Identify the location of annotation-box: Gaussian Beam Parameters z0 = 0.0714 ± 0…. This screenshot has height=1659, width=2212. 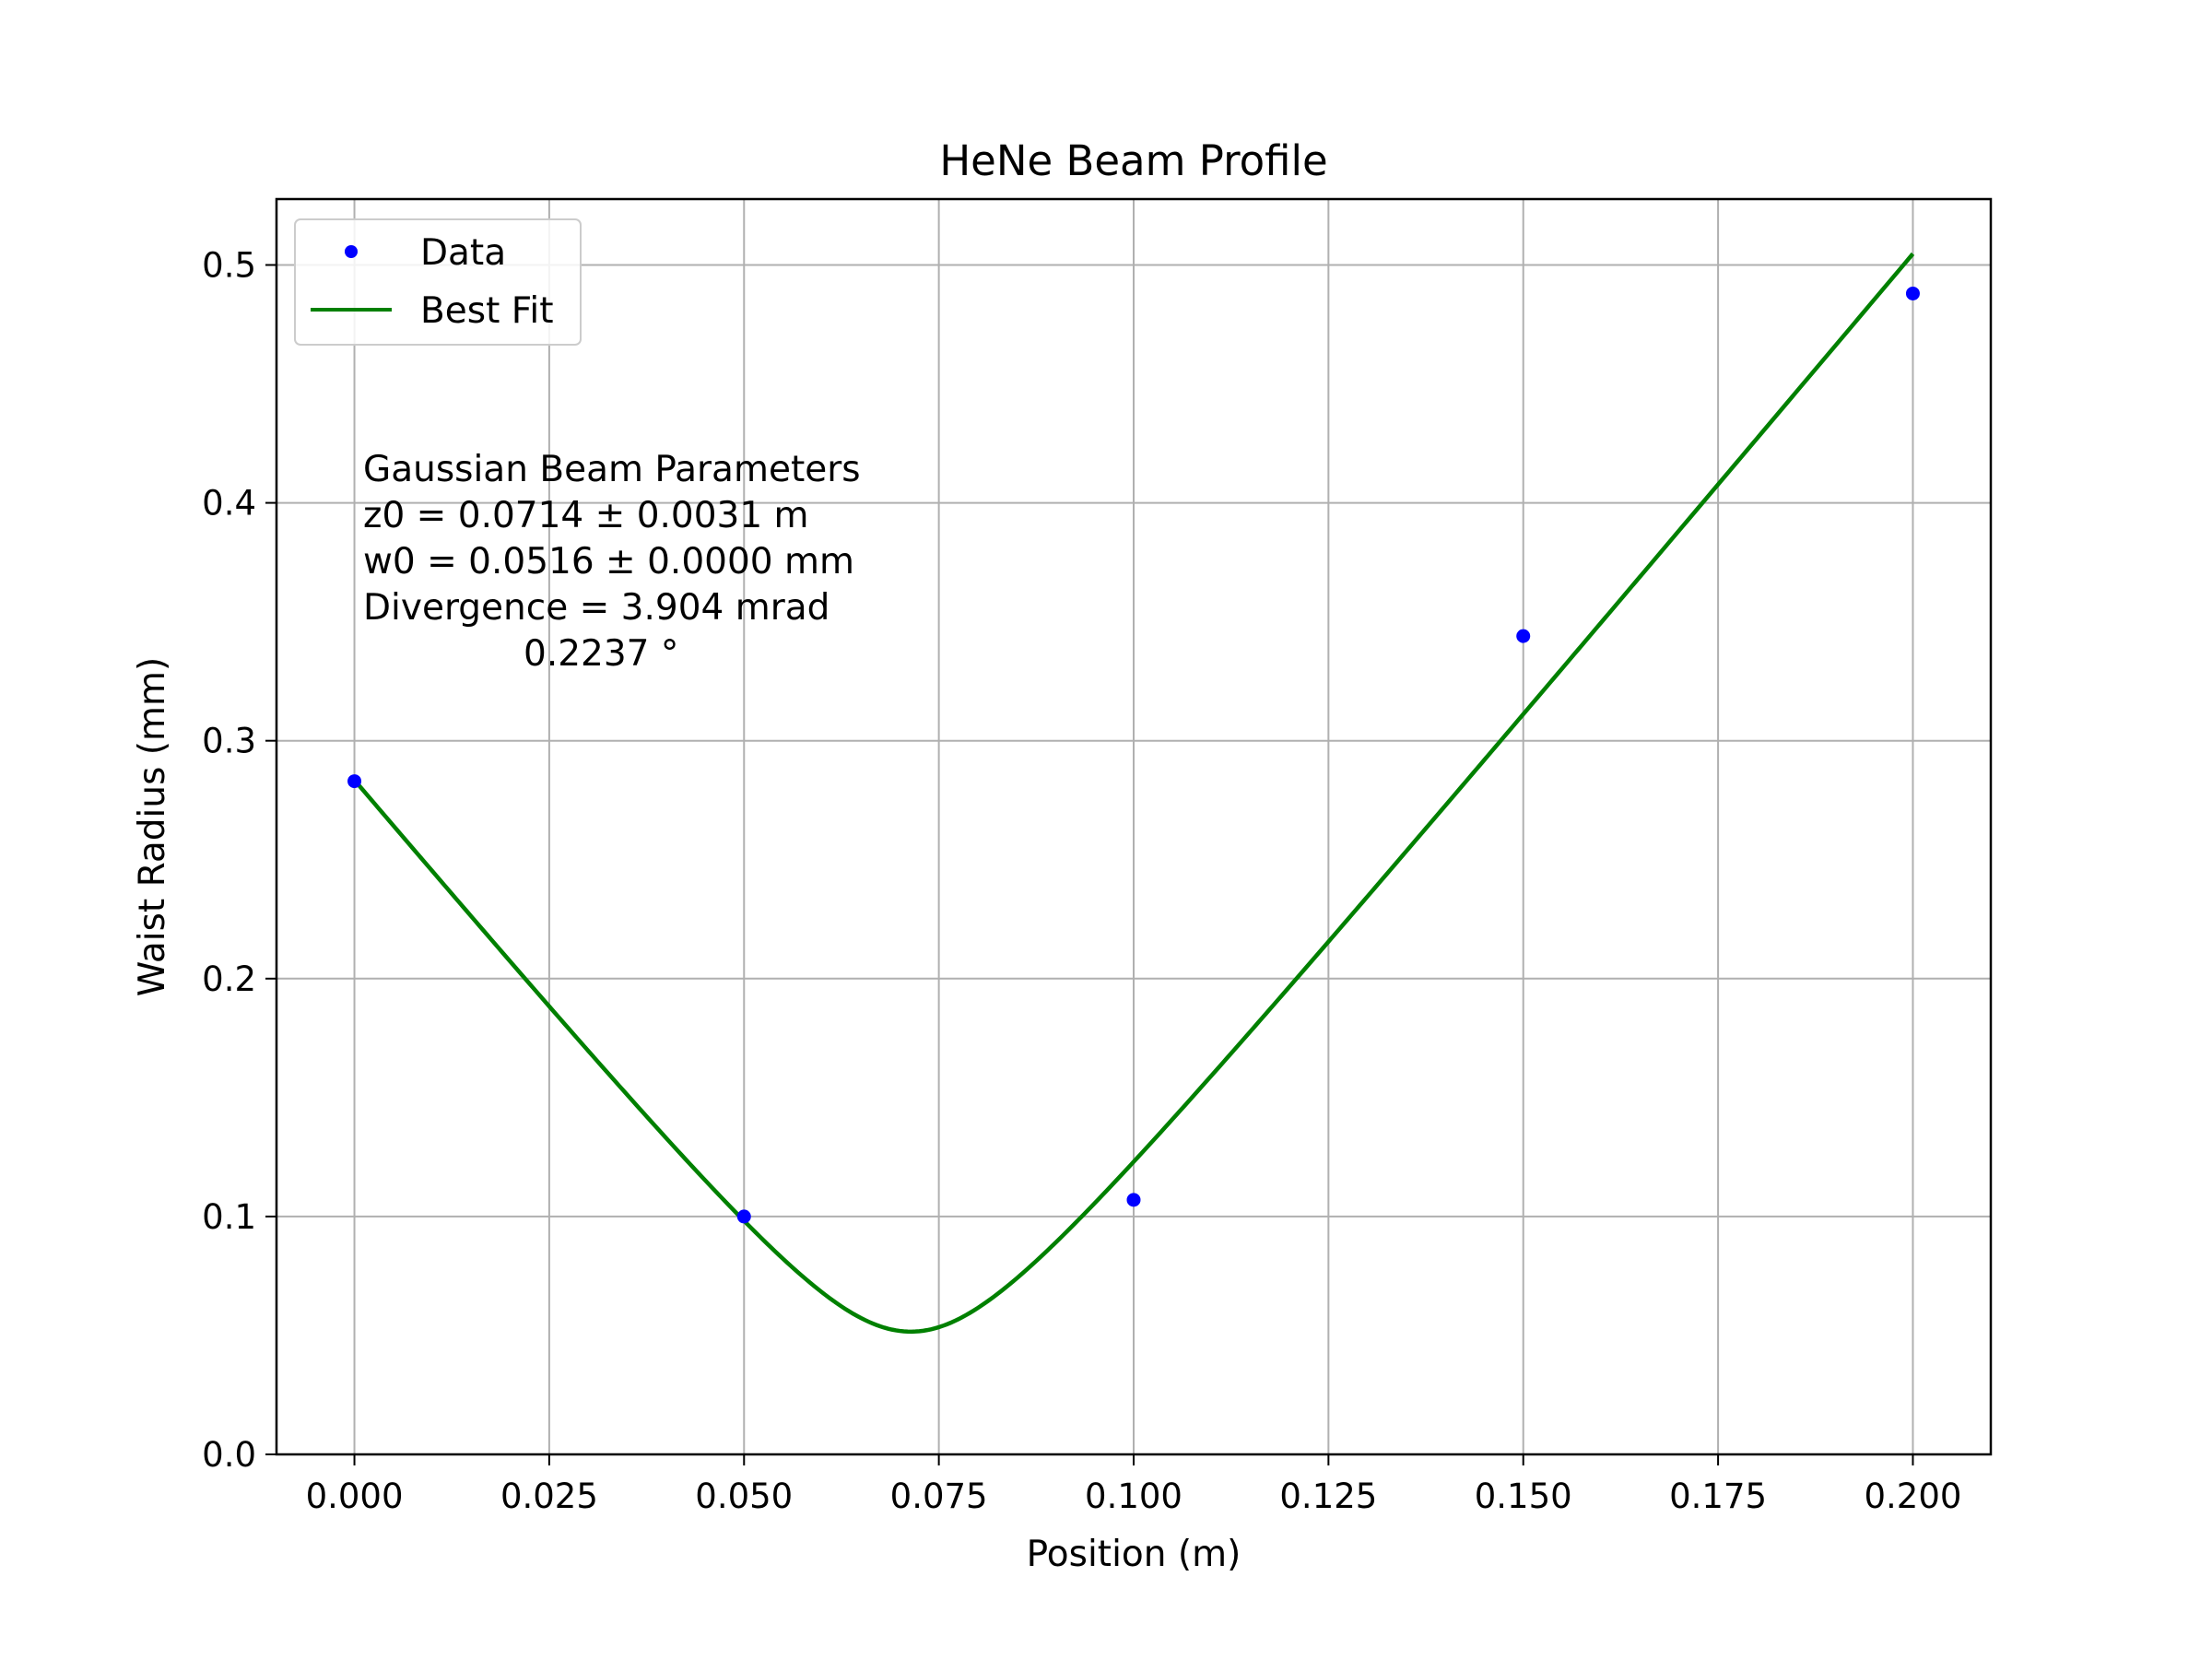
(612, 562).